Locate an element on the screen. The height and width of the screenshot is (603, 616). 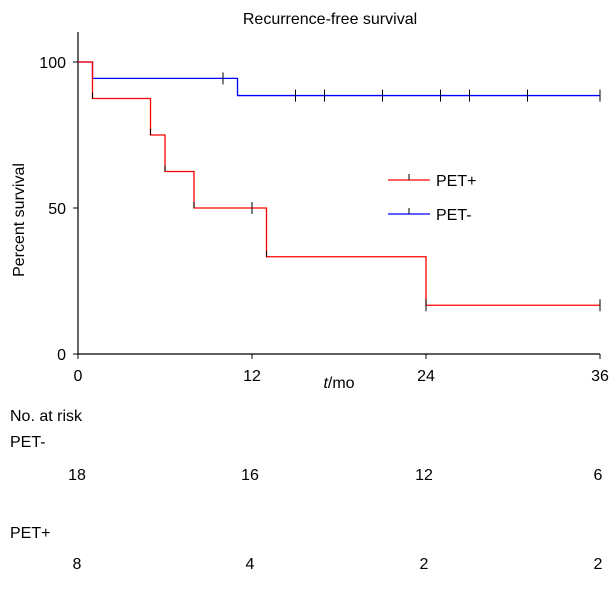
x-axis-label-italic: t is located at coordinates (325, 383).